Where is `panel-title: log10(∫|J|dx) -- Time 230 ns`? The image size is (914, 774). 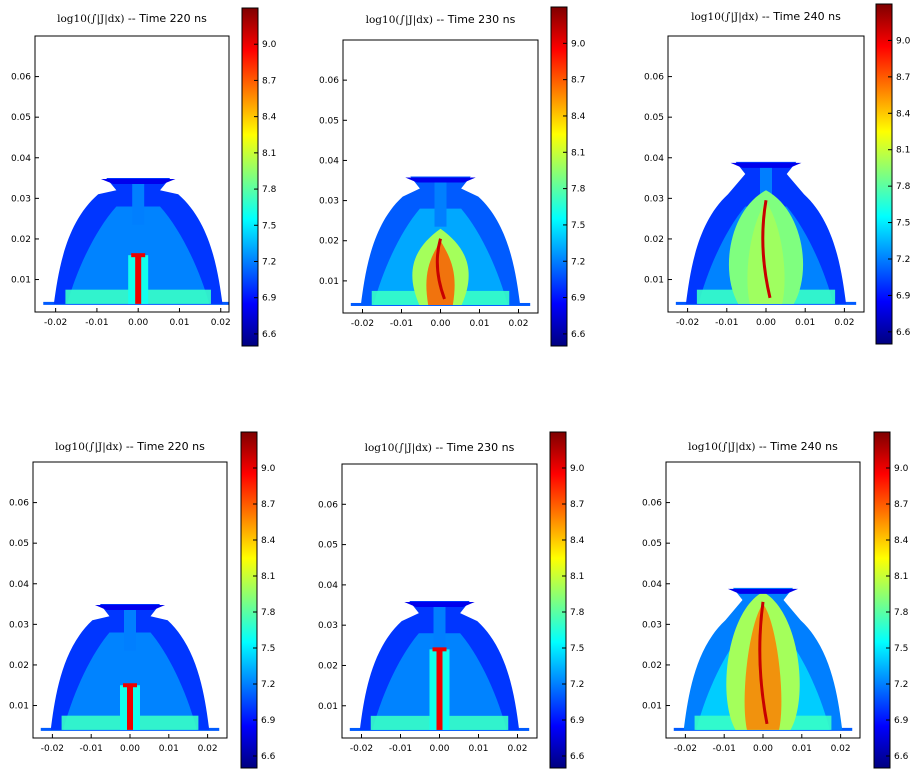
panel-title: log10(∫|J|dx) -- Time 230 ns is located at coordinates (441, 20).